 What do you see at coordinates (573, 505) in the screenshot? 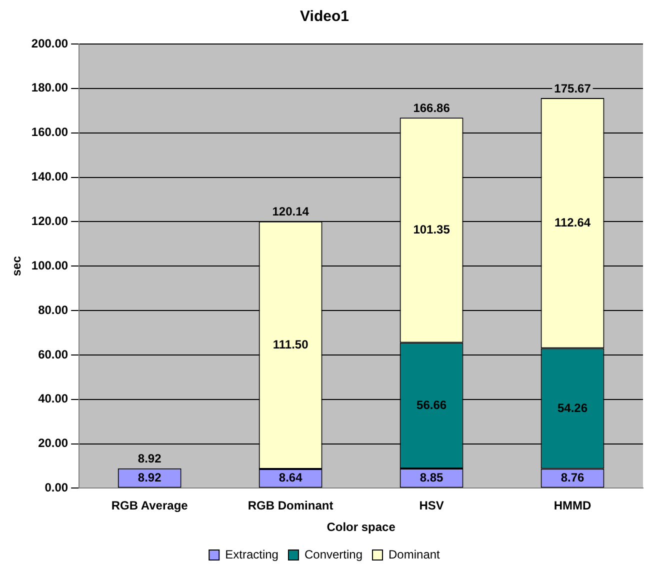
I see `x-tick-label: HMMD` at bounding box center [573, 505].